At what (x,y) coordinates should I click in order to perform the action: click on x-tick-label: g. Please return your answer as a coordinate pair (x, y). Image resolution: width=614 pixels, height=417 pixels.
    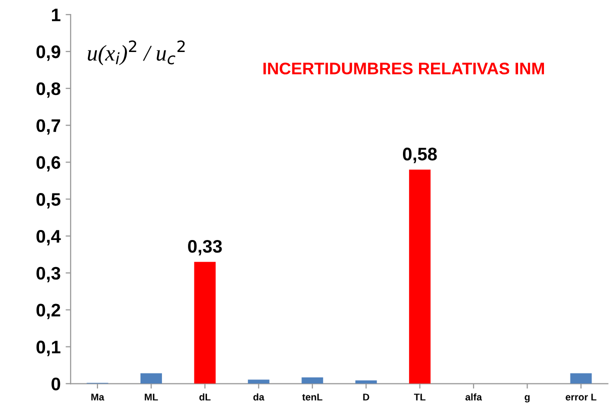
    Looking at the image, I should click on (527, 398).